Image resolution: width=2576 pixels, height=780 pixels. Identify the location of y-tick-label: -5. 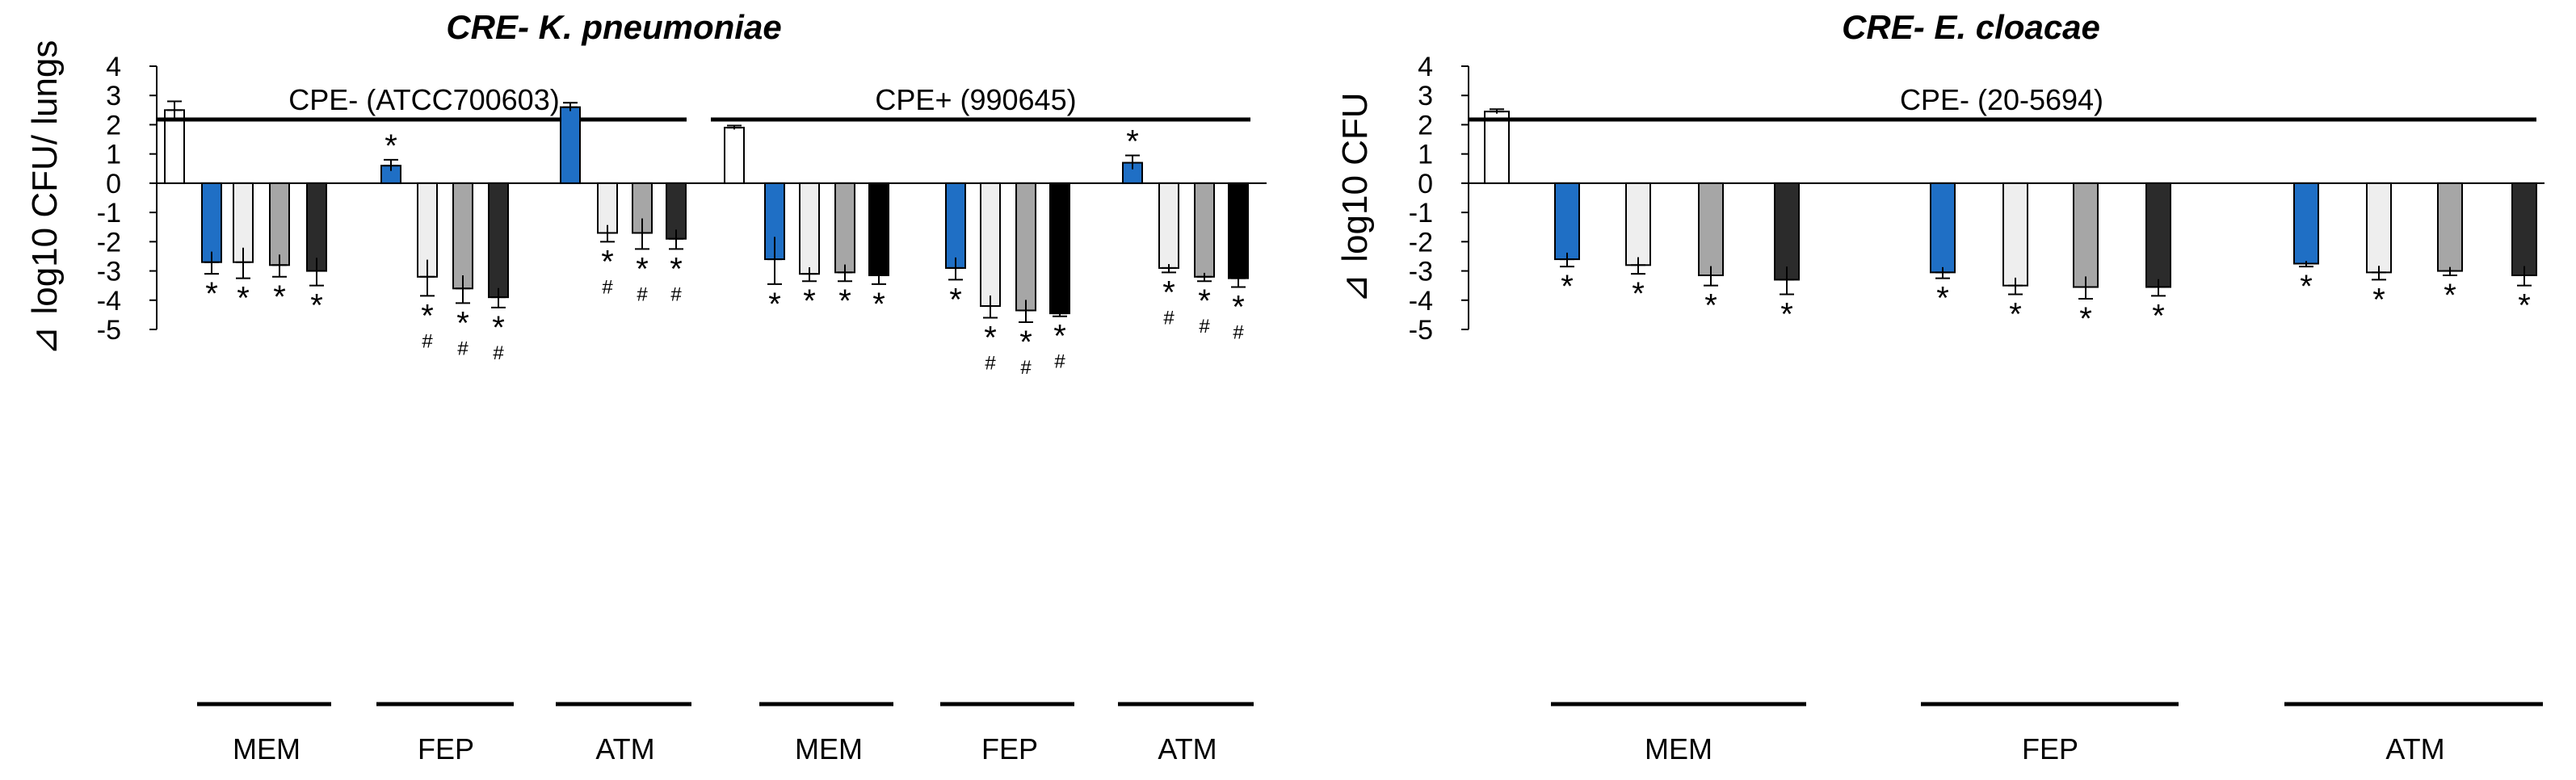
(109, 330).